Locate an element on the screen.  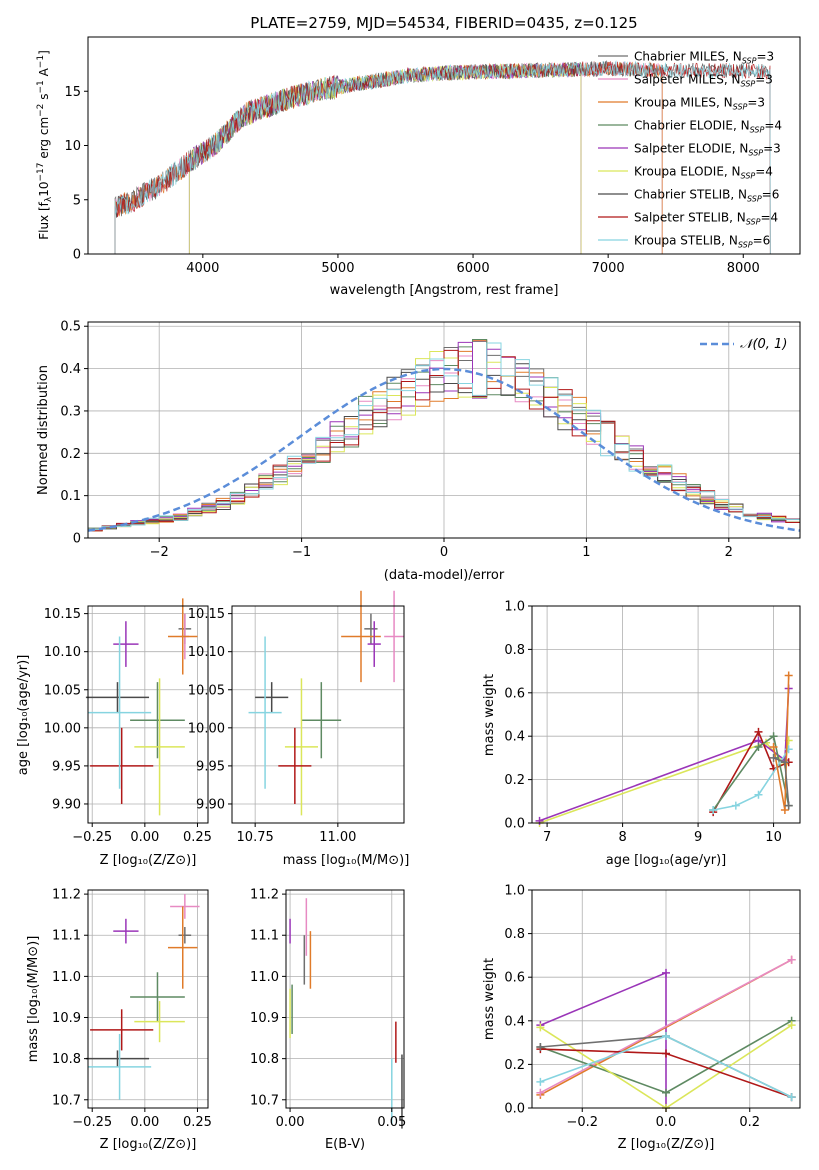
histogram-steps-kroupa-stelib is located at coordinates (443, 440).